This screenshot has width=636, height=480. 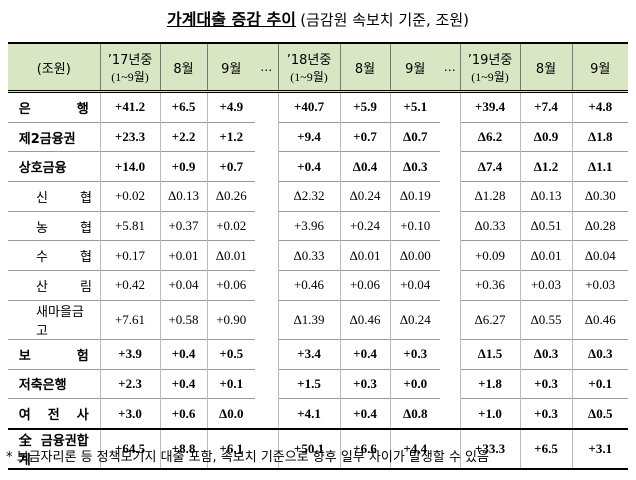 I want to click on header-cell: ’17년중 (1~9월), so click(x=129, y=67).